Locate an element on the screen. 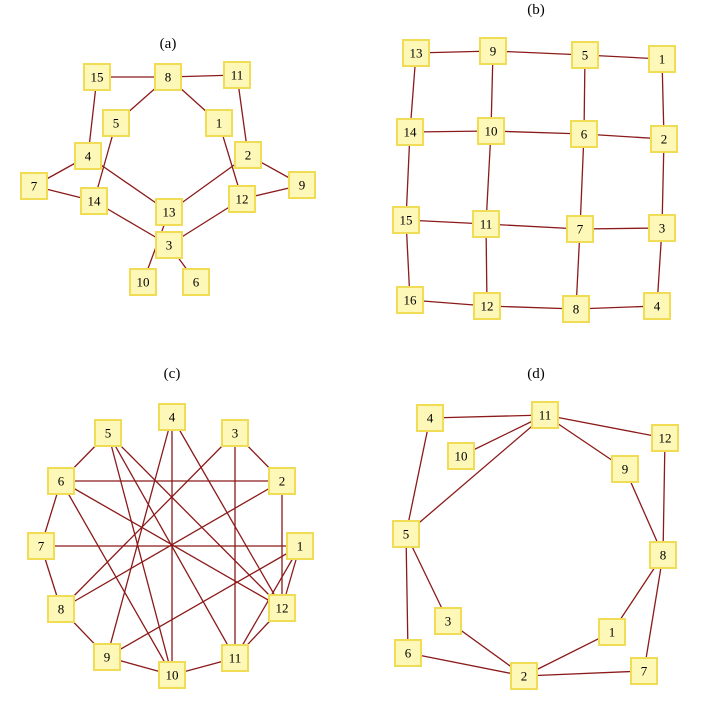  node-7: 7 is located at coordinates (580, 229).